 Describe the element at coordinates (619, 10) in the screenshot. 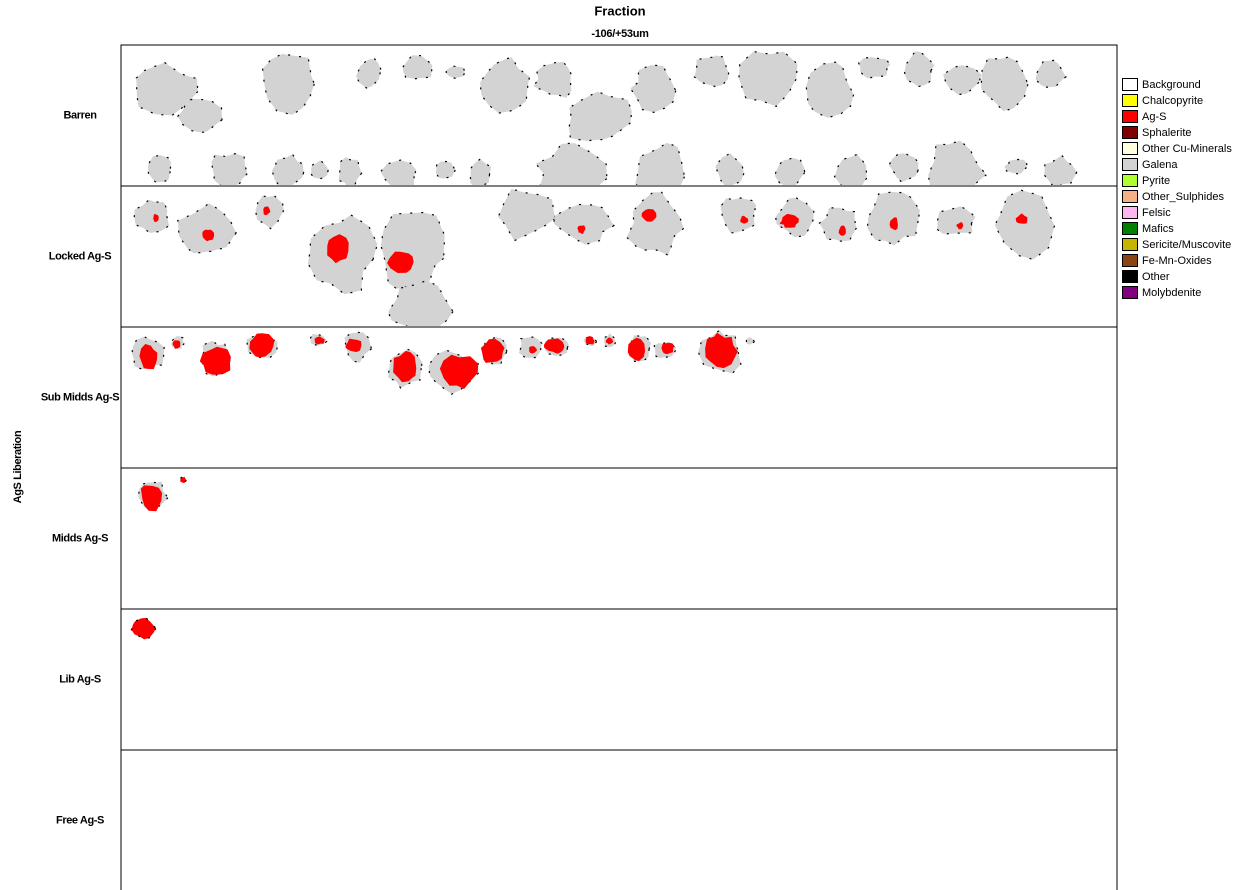

I see `title: Fraction` at that location.